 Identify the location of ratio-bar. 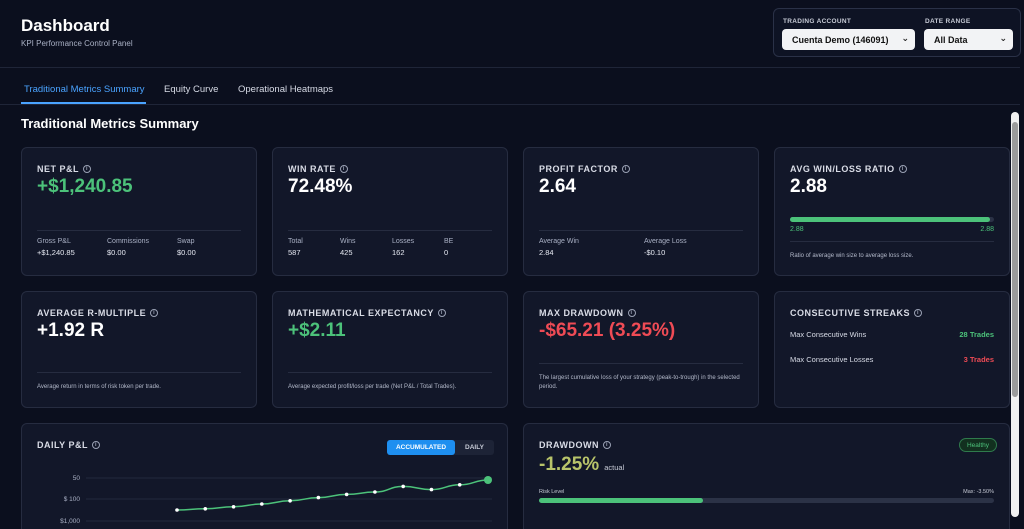
(892, 219).